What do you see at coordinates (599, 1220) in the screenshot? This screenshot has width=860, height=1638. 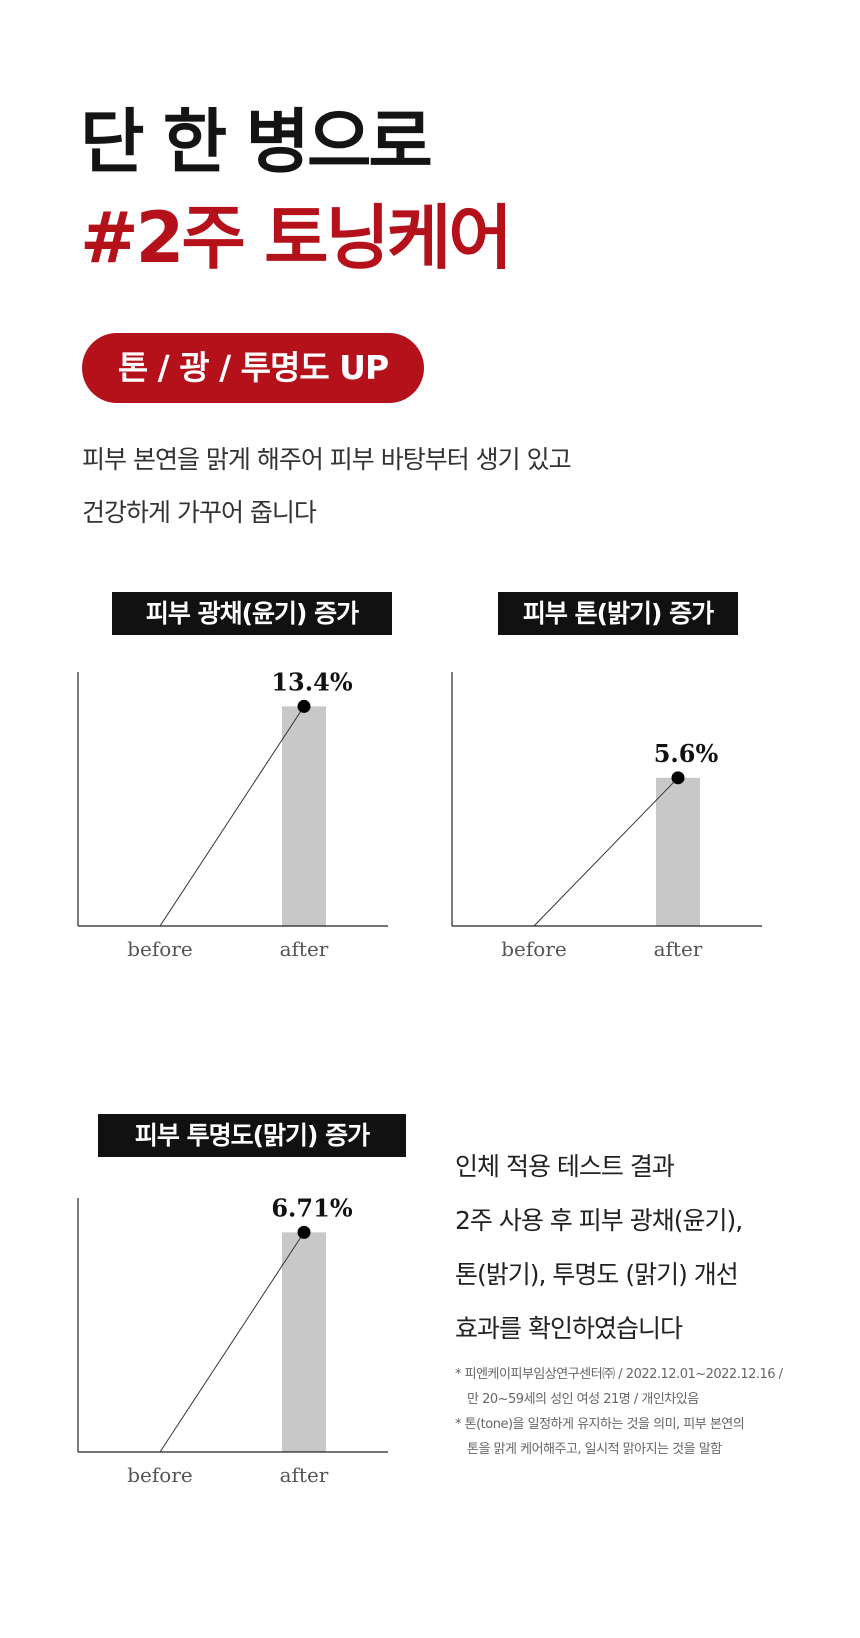 I see `summary-line-2: 2주 사용 후 피부 광채(윤기),` at bounding box center [599, 1220].